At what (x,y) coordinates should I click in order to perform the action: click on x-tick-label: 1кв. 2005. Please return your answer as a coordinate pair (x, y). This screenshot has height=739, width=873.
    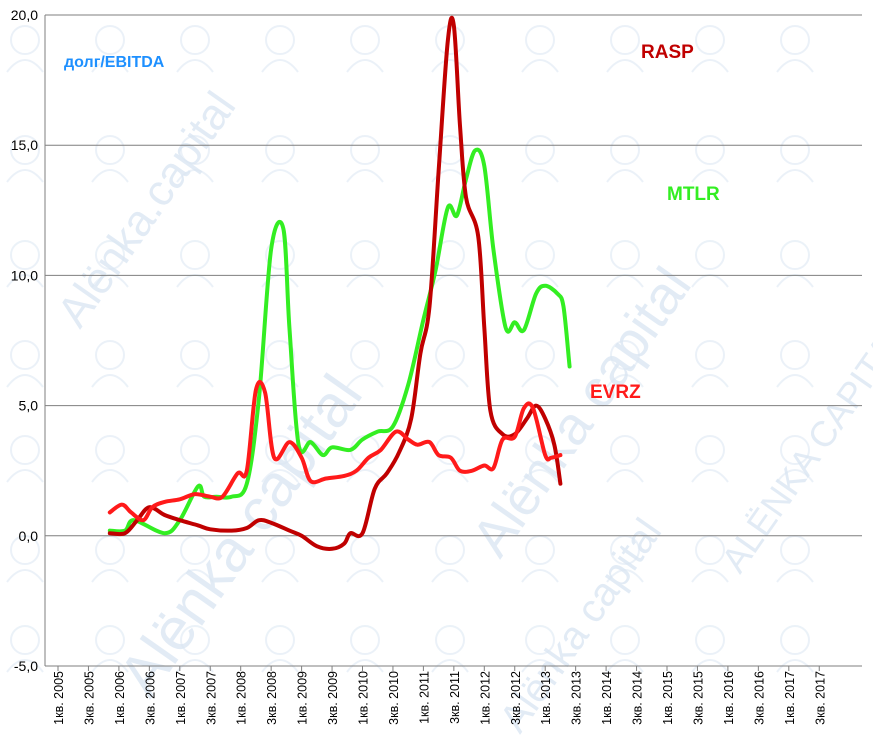
    Looking at the image, I should click on (59, 698).